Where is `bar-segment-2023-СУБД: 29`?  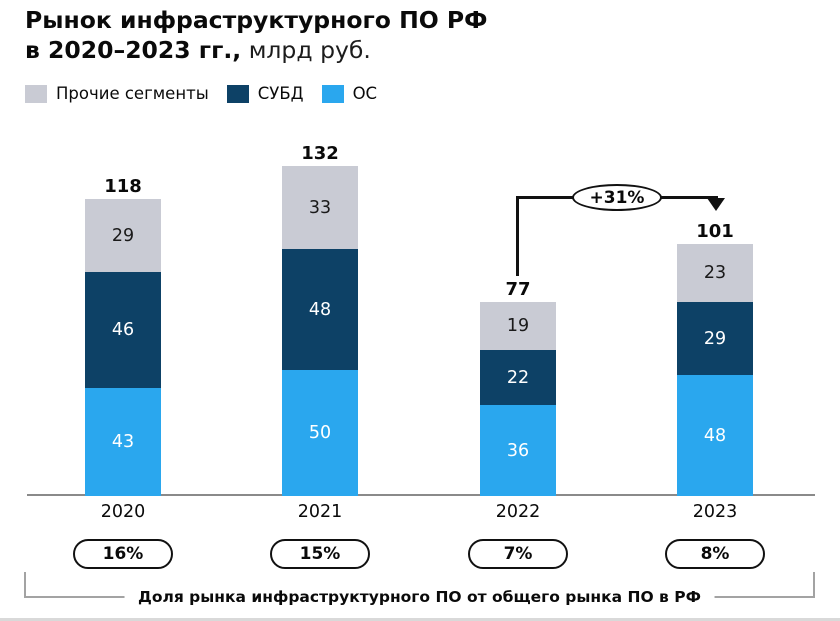 bar-segment-2023-СУБД: 29 is located at coordinates (715, 338).